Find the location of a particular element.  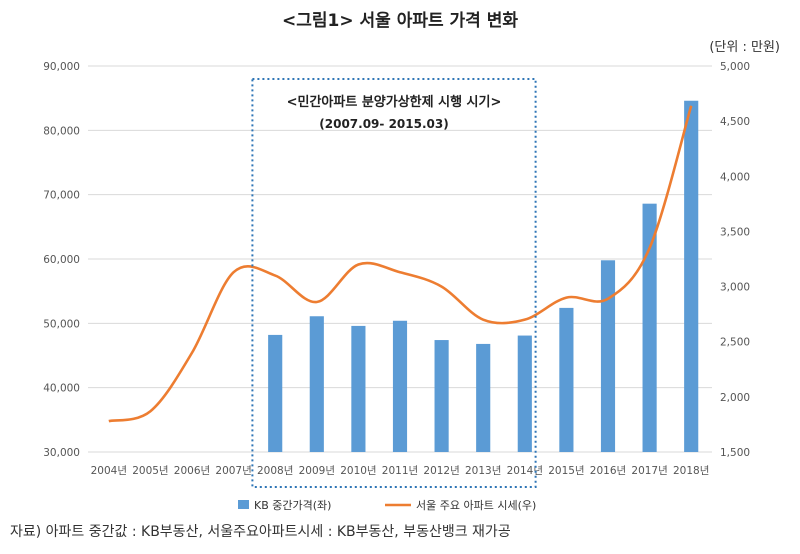

left-tick-label: 60,000 is located at coordinates (61, 260).